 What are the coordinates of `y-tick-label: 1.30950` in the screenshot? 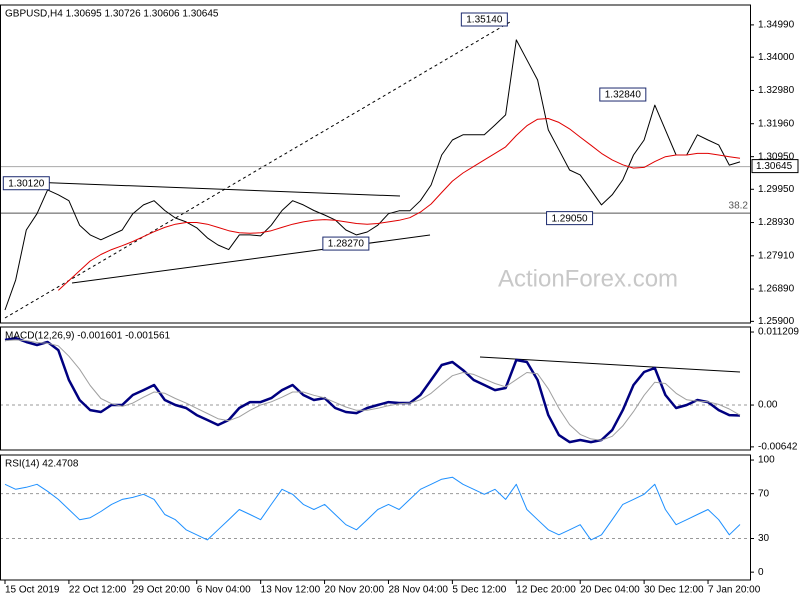 It's located at (776, 156).